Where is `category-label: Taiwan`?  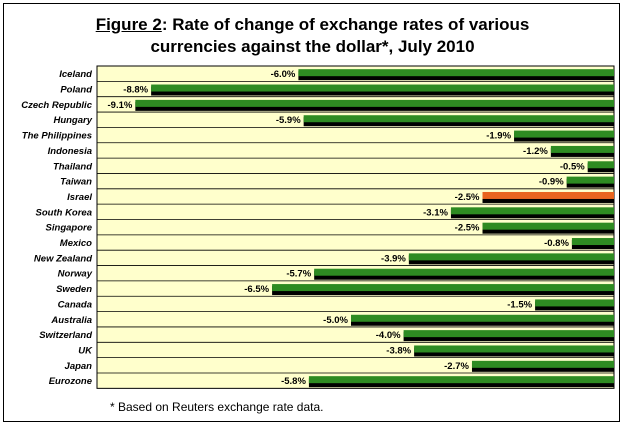
category-label: Taiwan is located at coordinates (76, 182).